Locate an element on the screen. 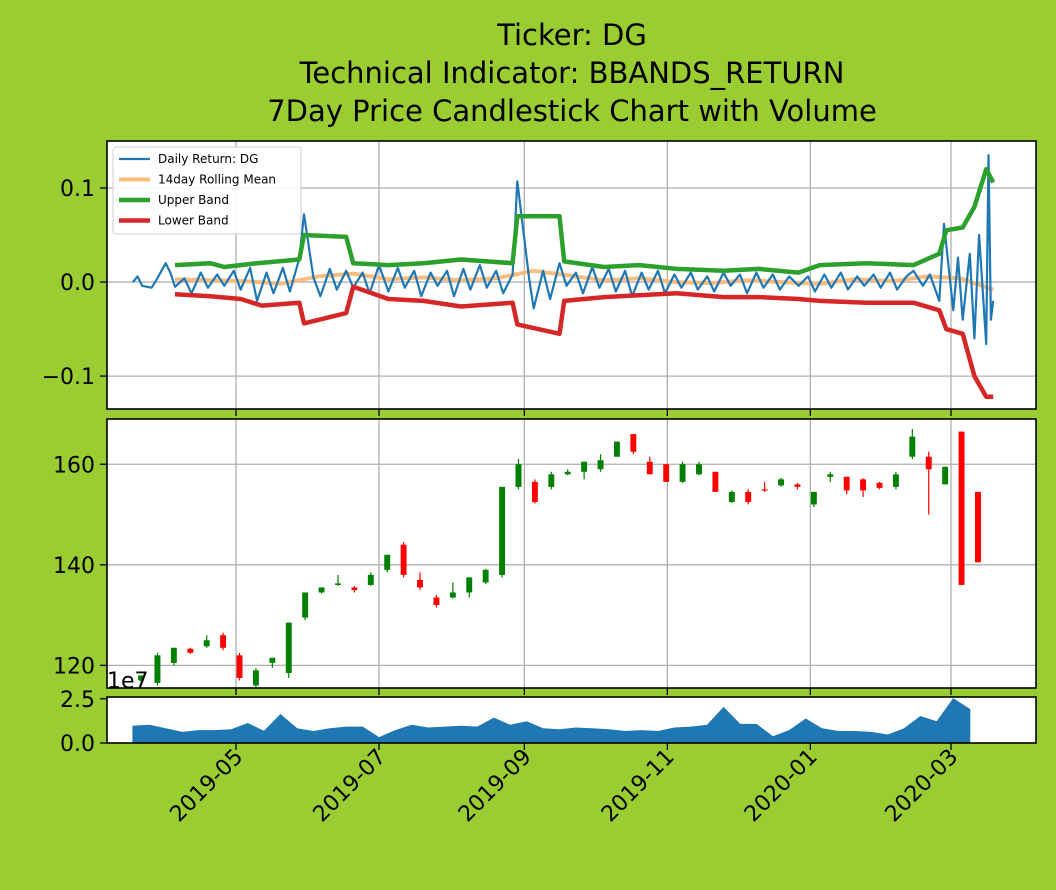  bbands-ytick-label-0: 0.1 is located at coordinates (77, 189).